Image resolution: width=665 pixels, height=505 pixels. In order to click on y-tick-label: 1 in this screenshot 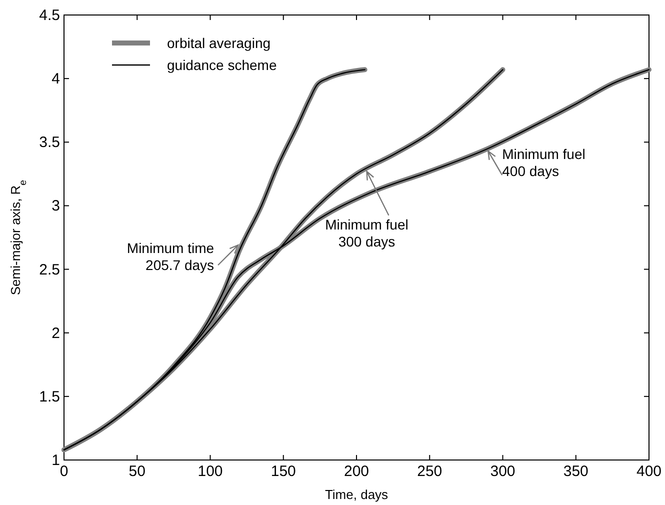, I will do `click(56, 460)`.